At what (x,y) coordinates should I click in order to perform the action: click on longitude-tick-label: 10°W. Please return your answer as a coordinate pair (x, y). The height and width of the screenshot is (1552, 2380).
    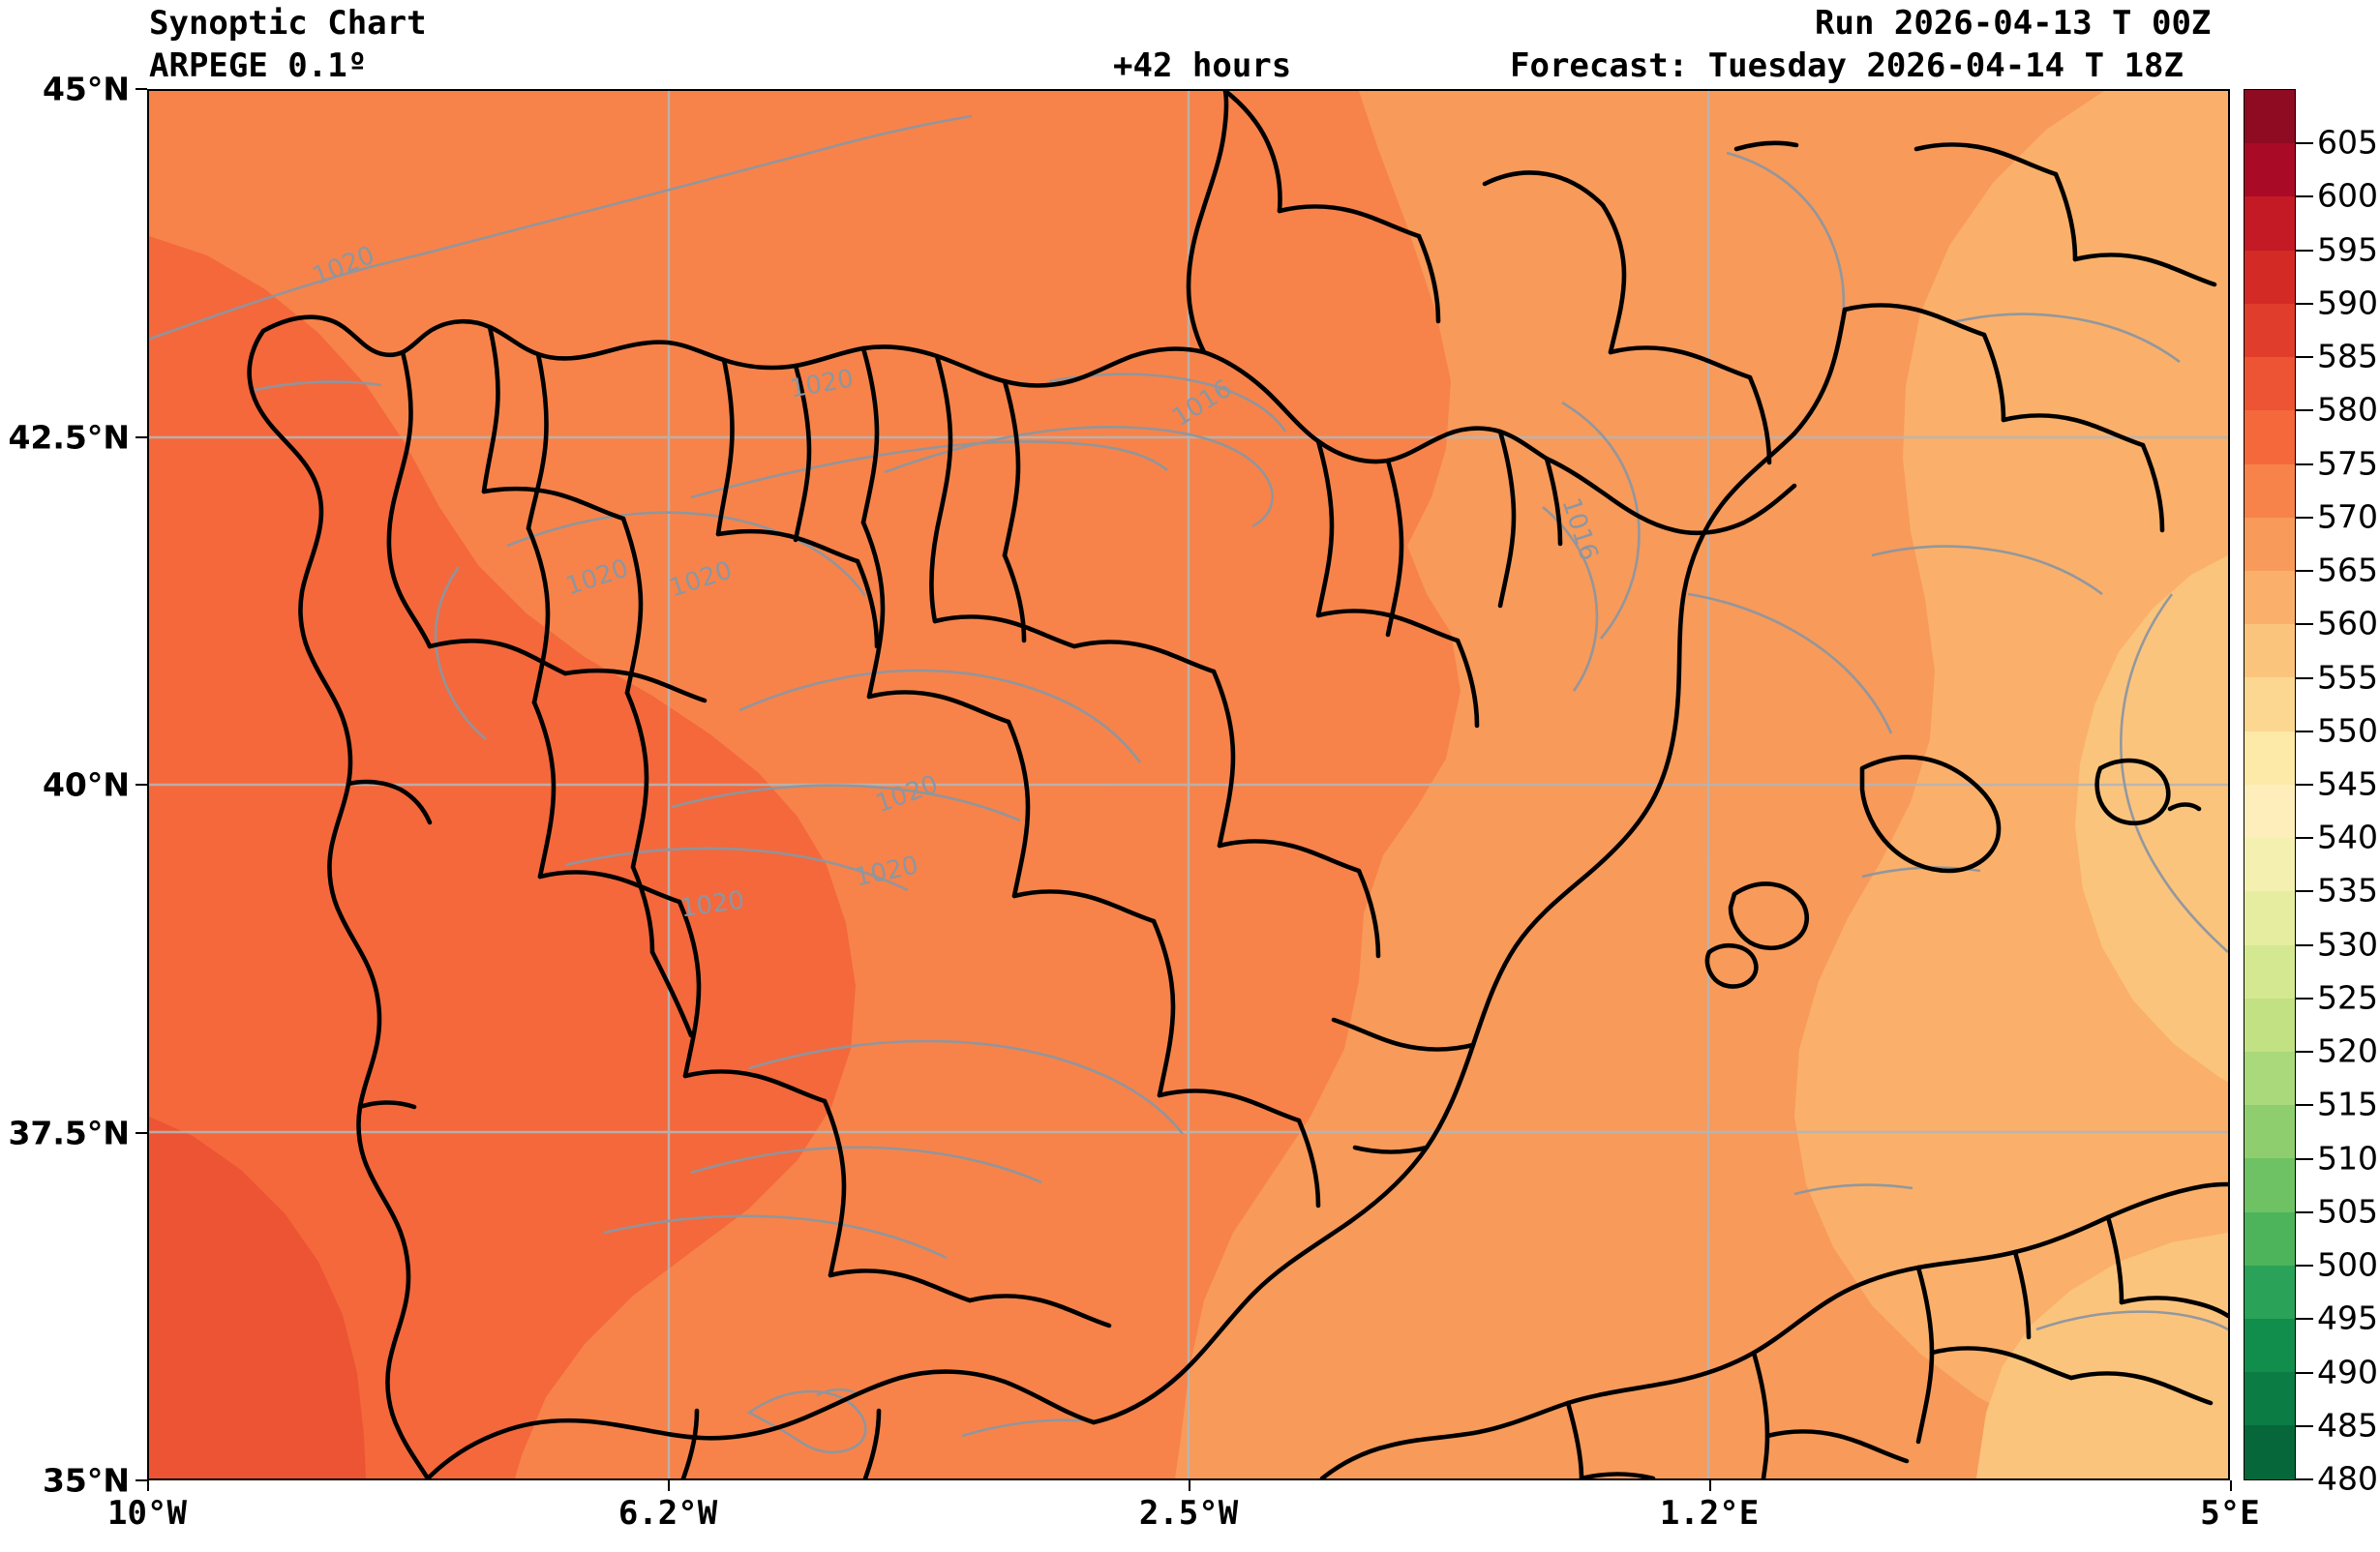
    Looking at the image, I should click on (147, 1514).